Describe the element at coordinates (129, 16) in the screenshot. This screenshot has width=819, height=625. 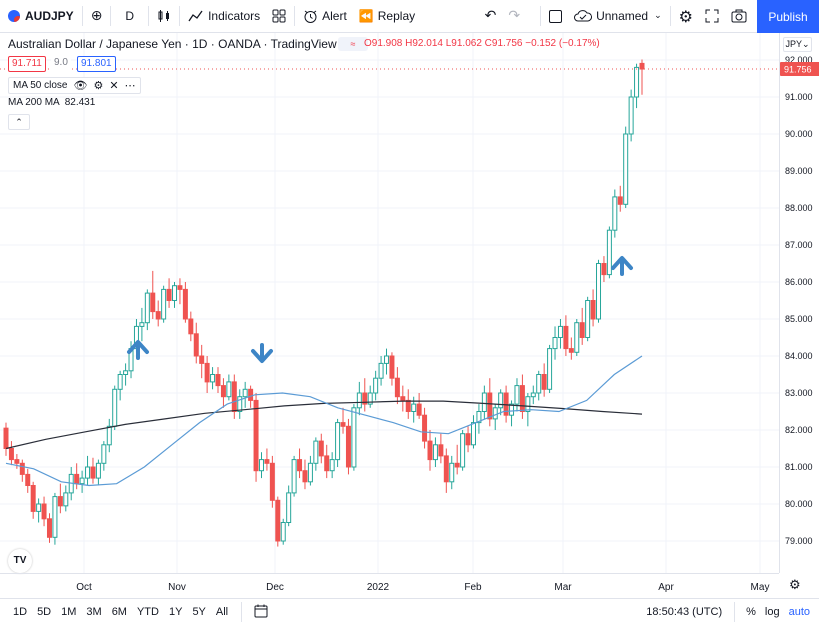
I see `interval-button: D` at that location.